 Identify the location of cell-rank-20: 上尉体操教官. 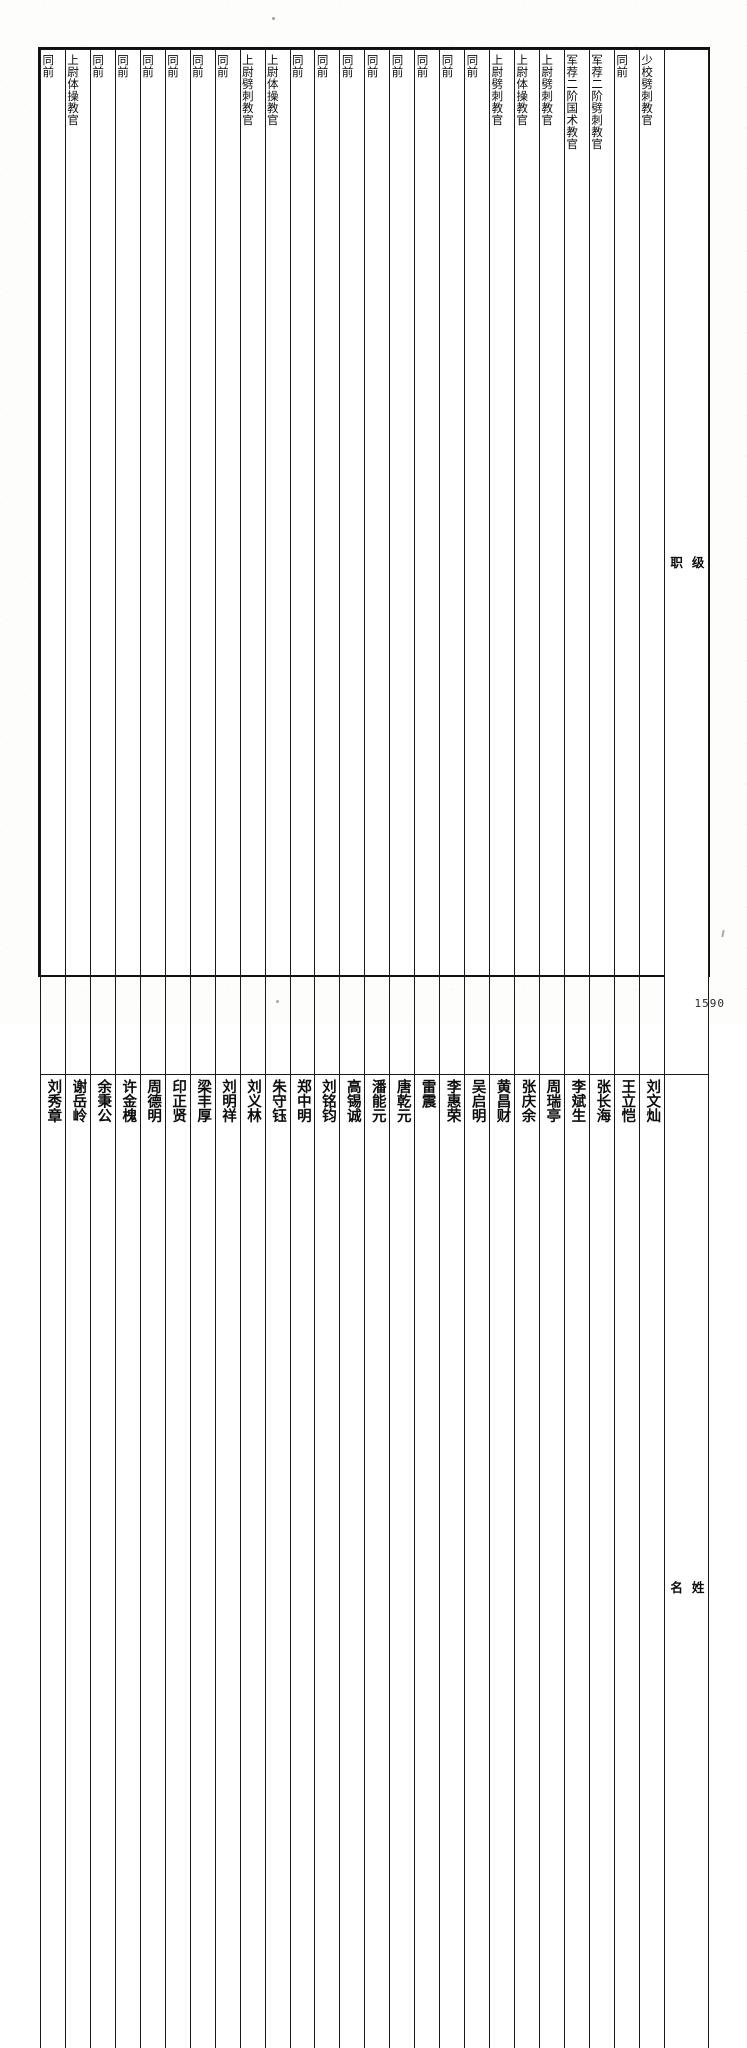
(527, 562).